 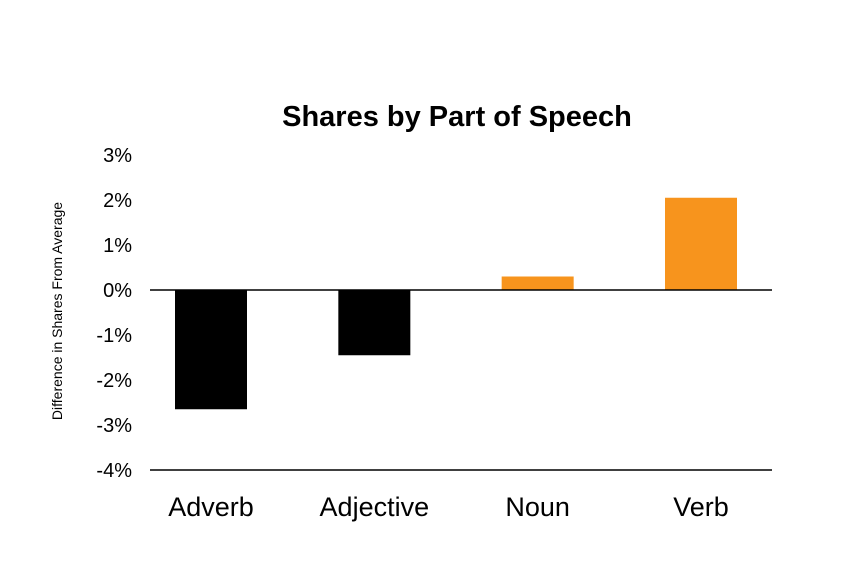 What do you see at coordinates (537, 507) in the screenshot?
I see `category-label-noun: Noun` at bounding box center [537, 507].